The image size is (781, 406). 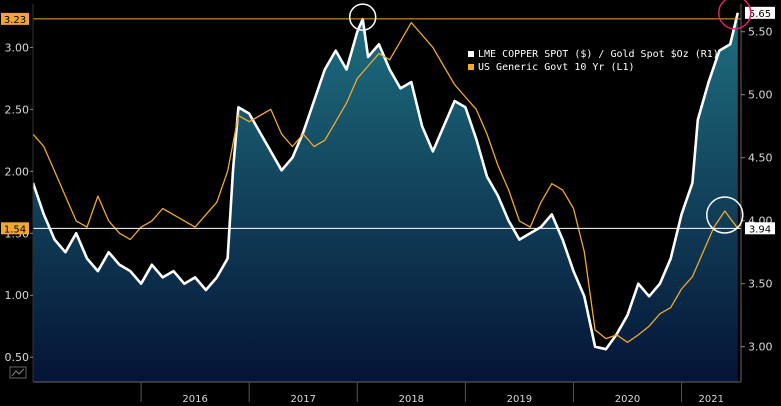 I want to click on right-current-tag: 3.94, so click(x=760, y=228).